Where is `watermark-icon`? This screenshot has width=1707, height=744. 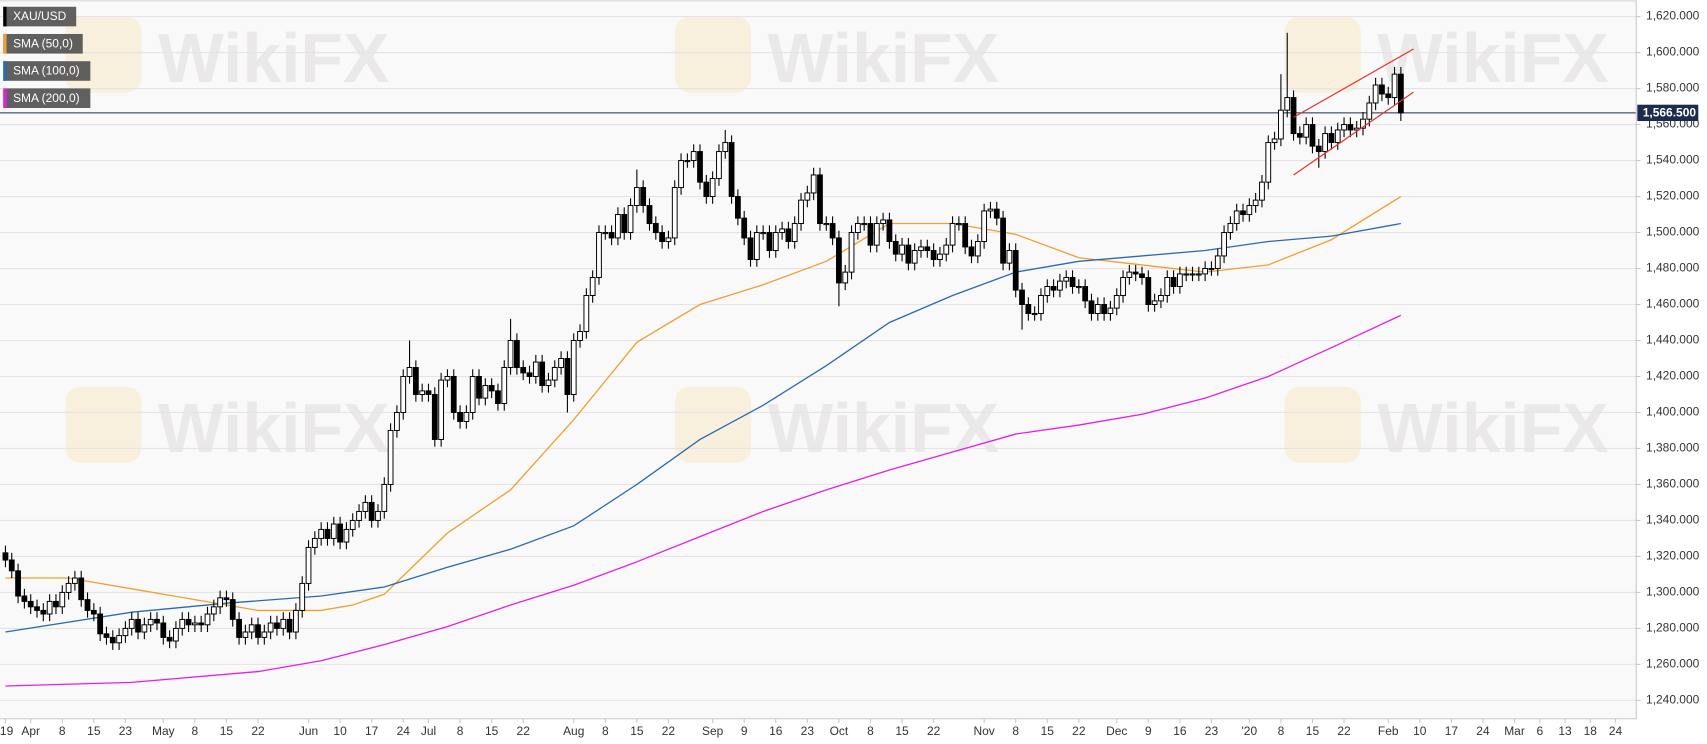
watermark-icon is located at coordinates (1322, 424).